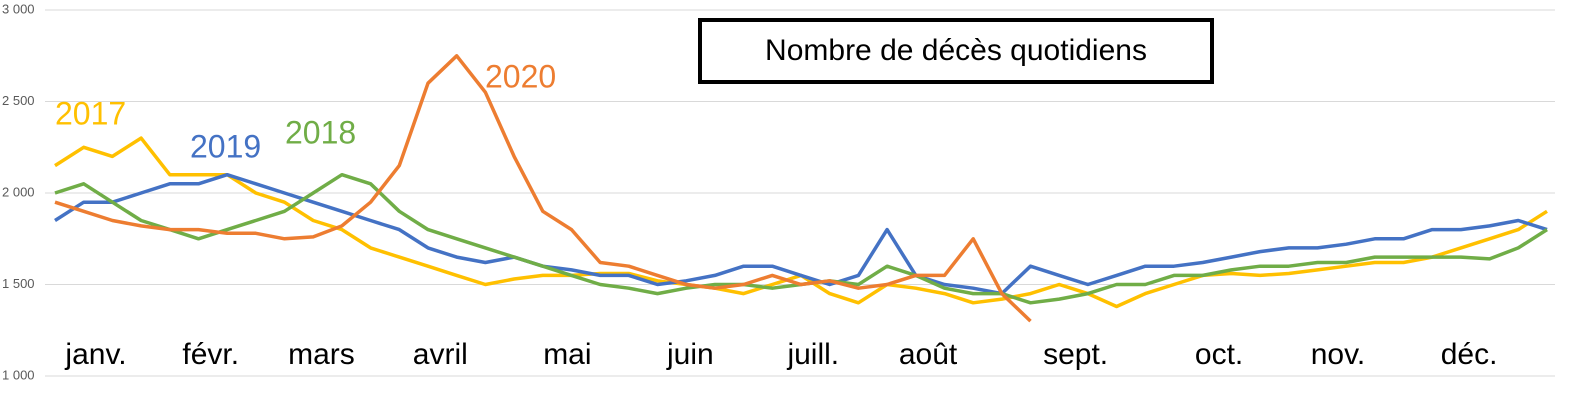 This screenshot has height=408, width=1581. I want to click on x-tick-label: juin, so click(690, 354).